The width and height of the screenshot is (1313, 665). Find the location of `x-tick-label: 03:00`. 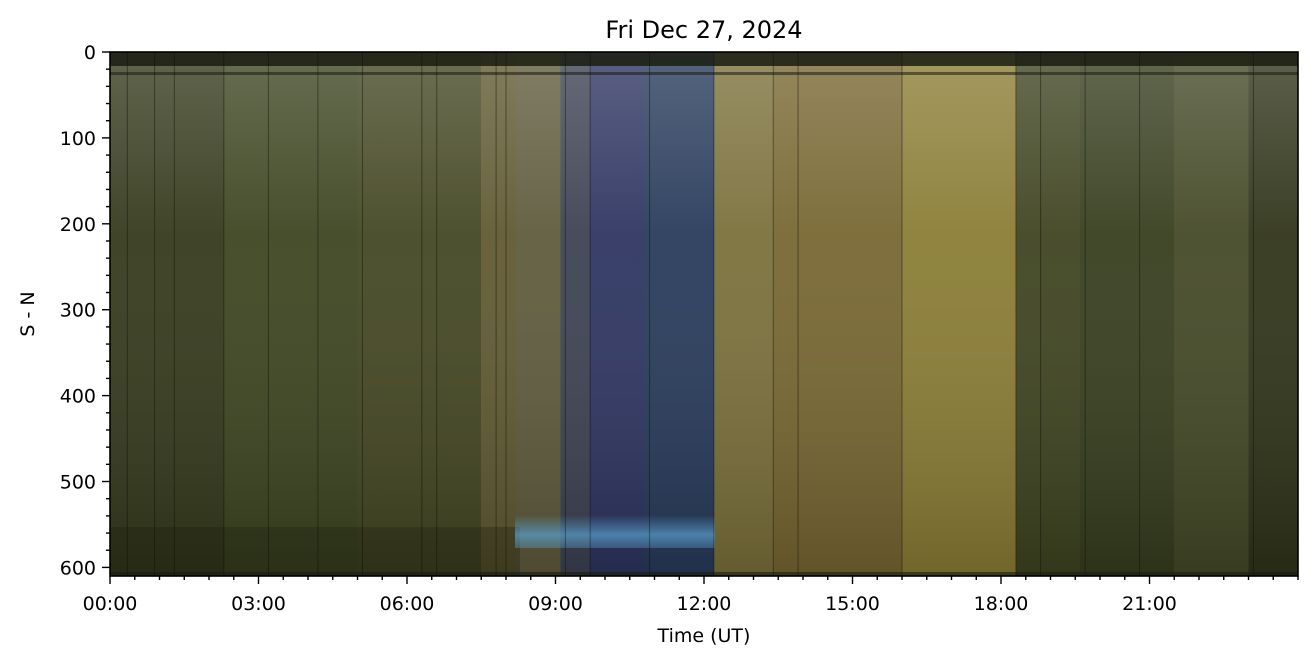

x-tick-label: 03:00 is located at coordinates (258, 604).